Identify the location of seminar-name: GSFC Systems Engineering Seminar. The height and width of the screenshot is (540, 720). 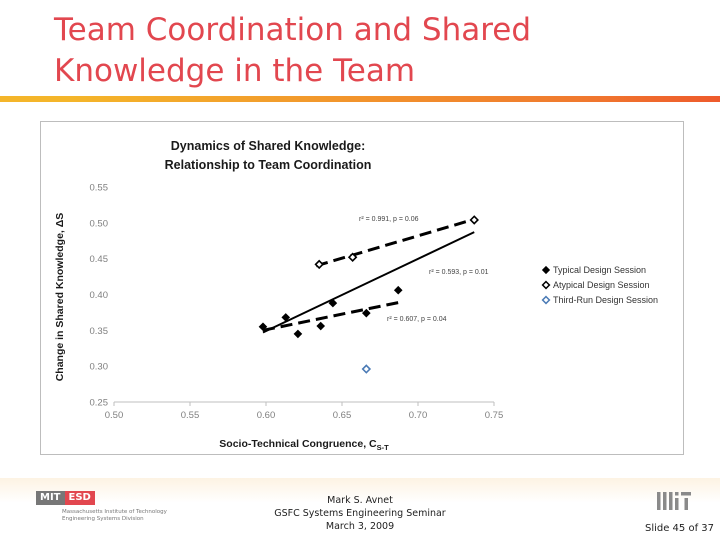
(360, 513).